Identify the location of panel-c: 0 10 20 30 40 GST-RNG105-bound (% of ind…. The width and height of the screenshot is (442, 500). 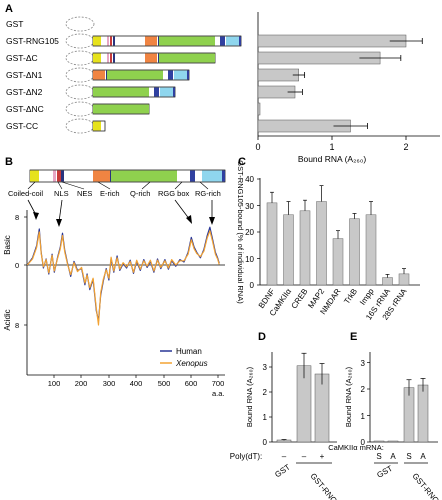
(328, 241).